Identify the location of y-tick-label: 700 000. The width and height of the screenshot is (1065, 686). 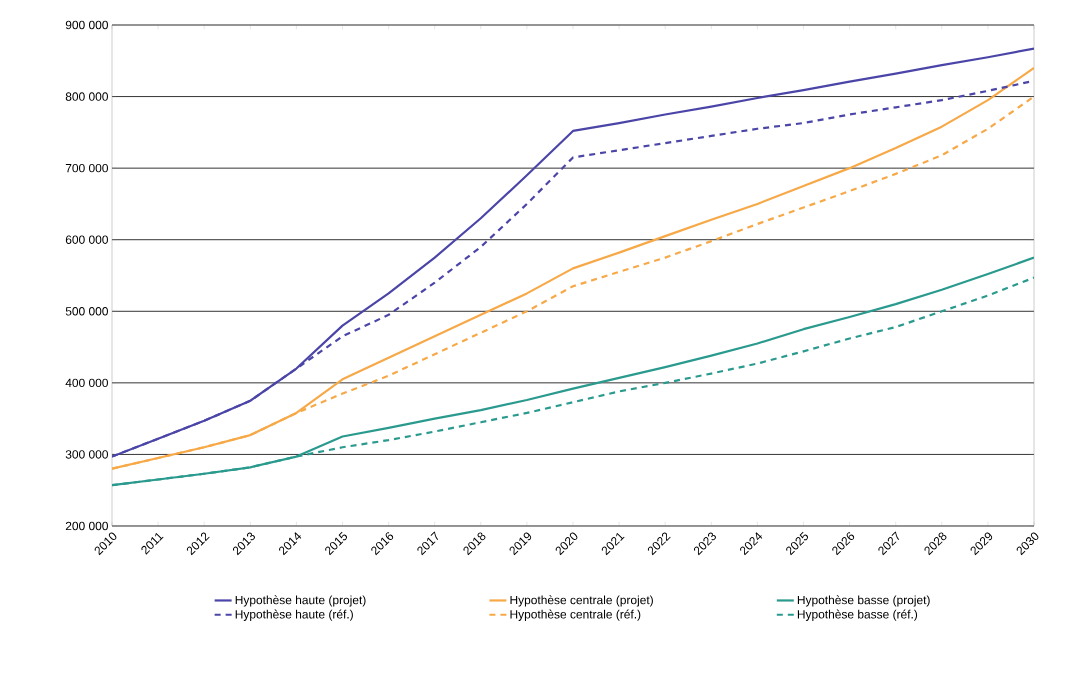
(86, 168).